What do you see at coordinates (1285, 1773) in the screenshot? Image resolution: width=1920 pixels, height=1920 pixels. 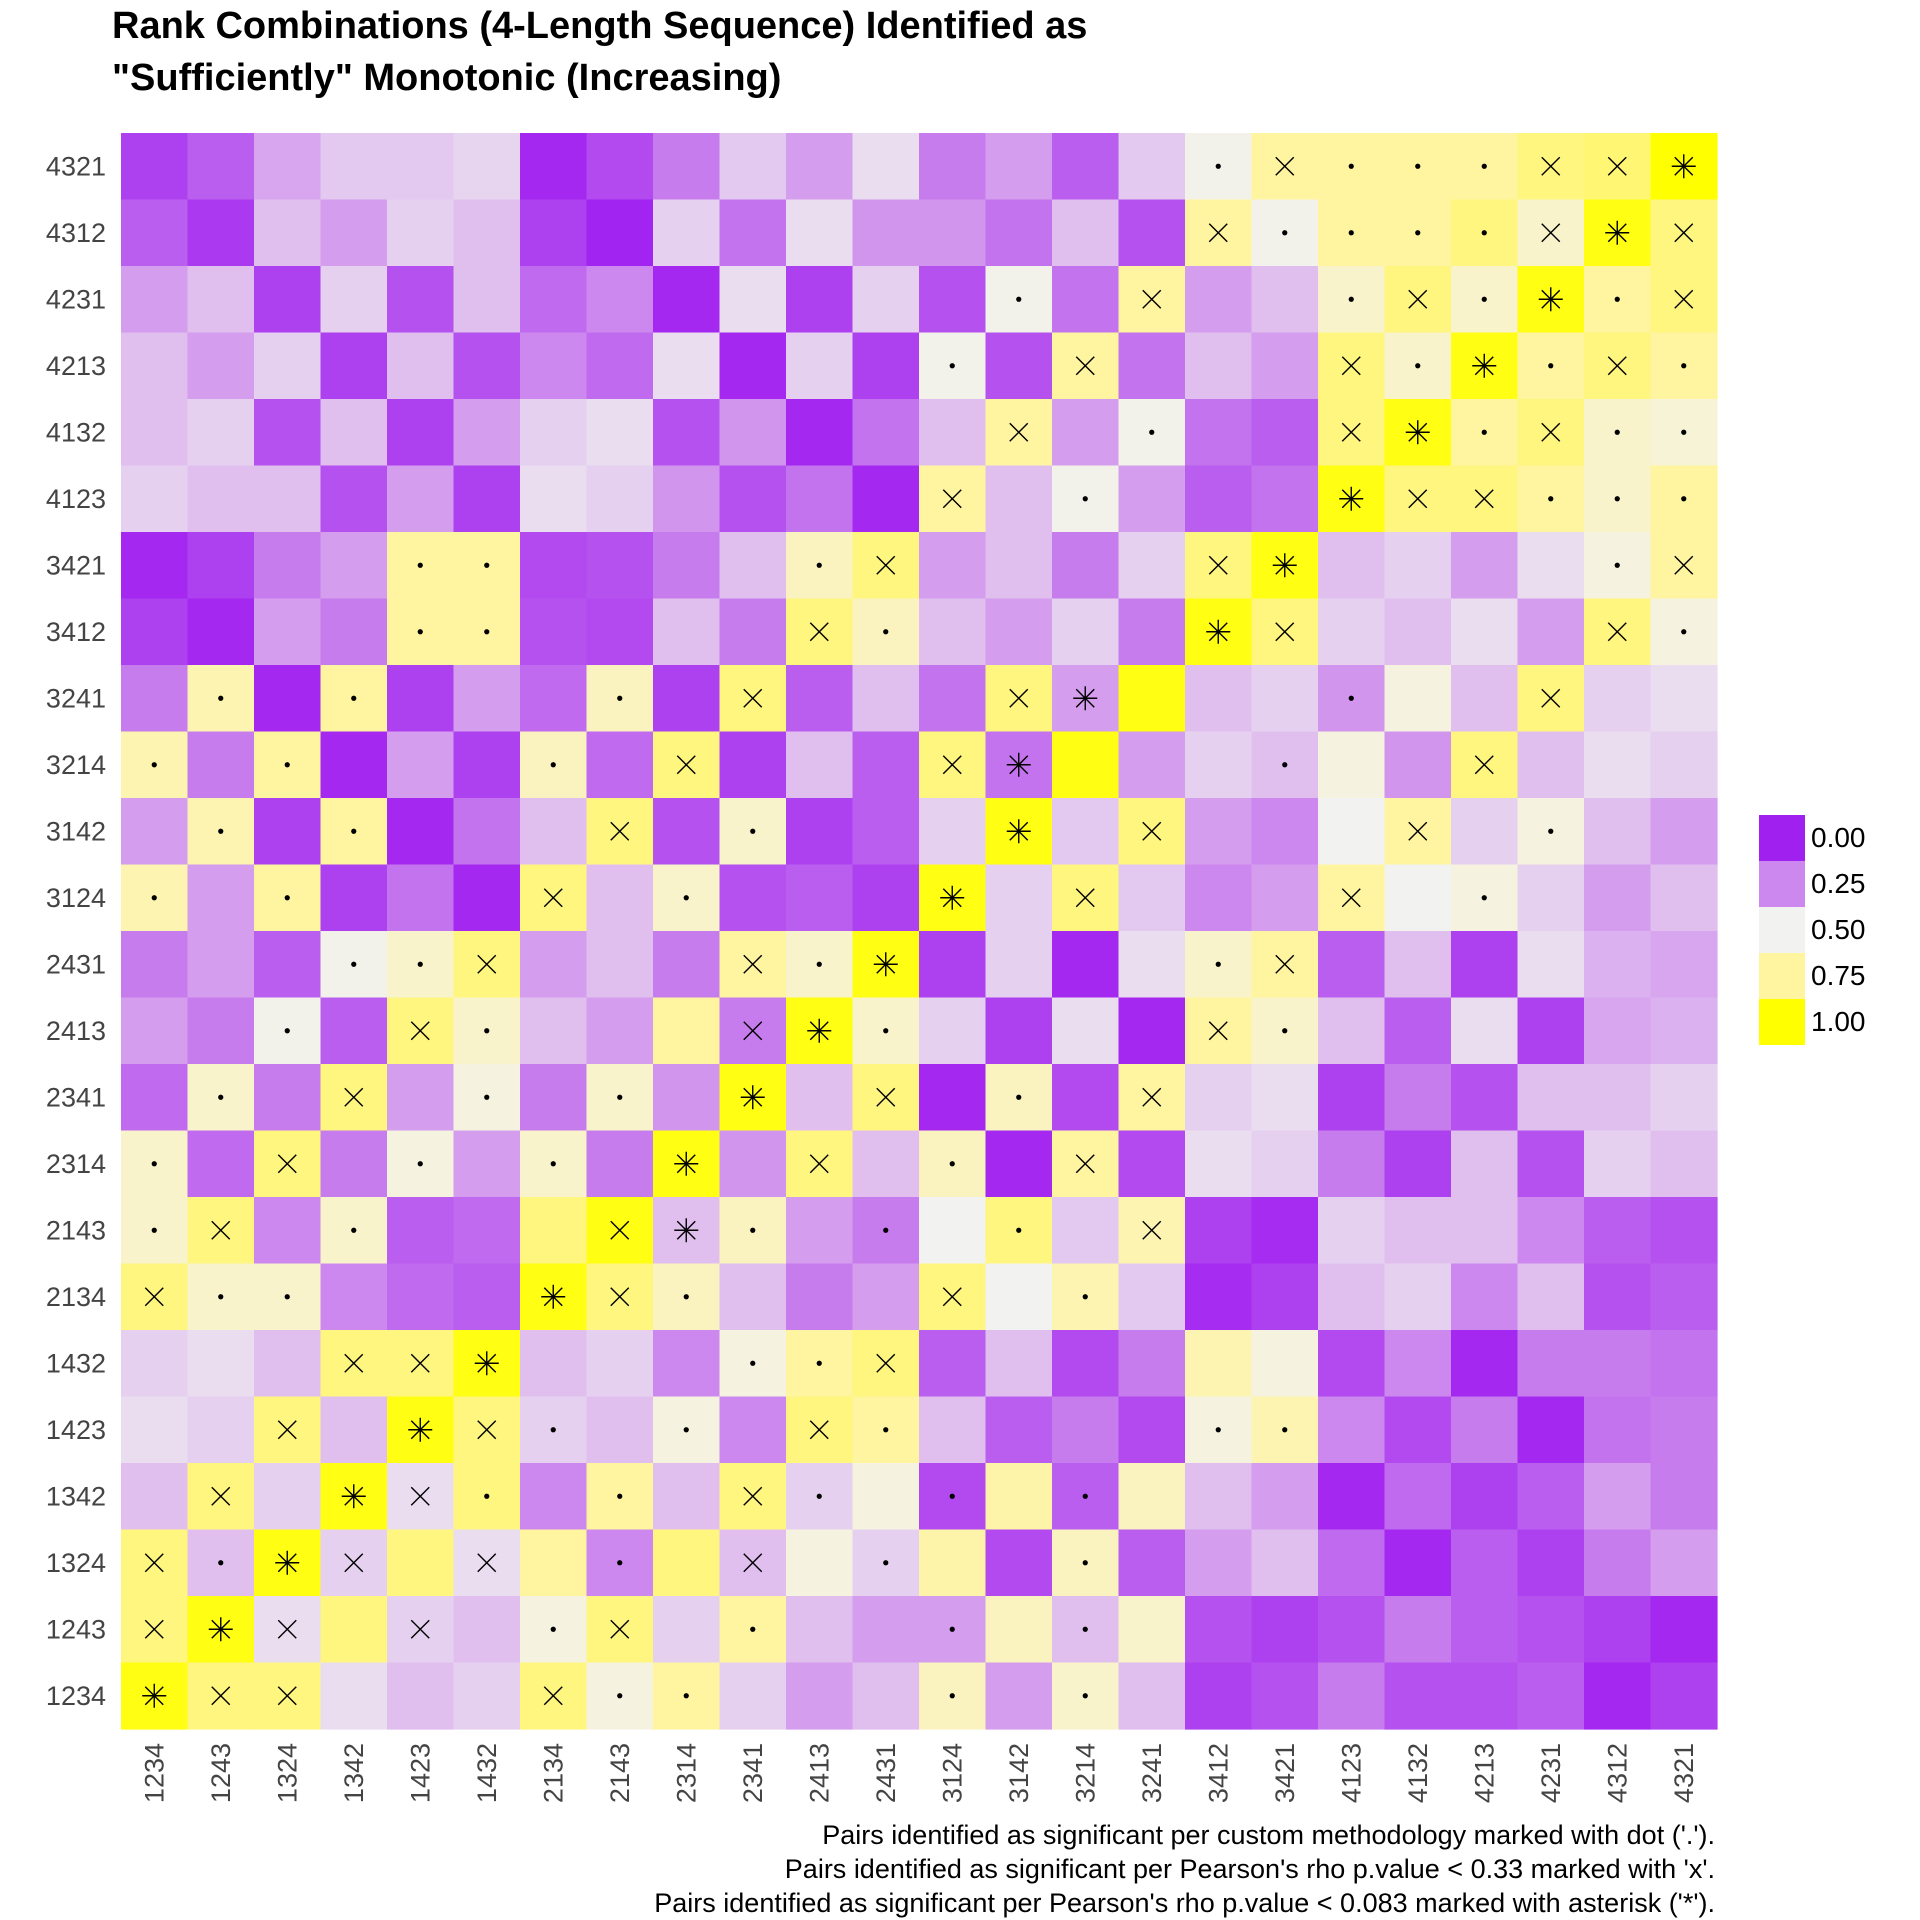 I see `x-tick-label: 3421` at bounding box center [1285, 1773].